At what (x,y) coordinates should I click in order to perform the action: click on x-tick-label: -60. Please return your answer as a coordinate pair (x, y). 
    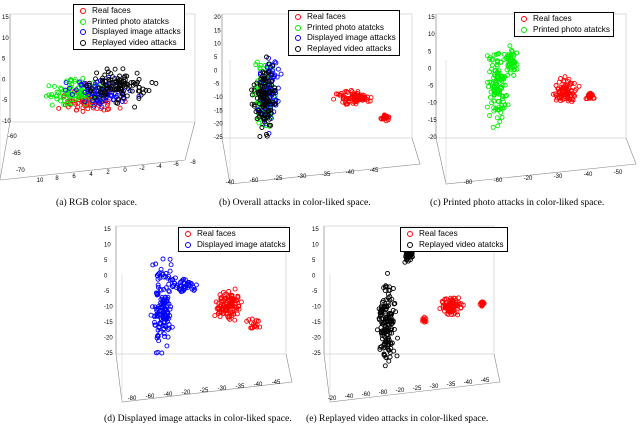
    Looking at the image, I should click on (498, 181).